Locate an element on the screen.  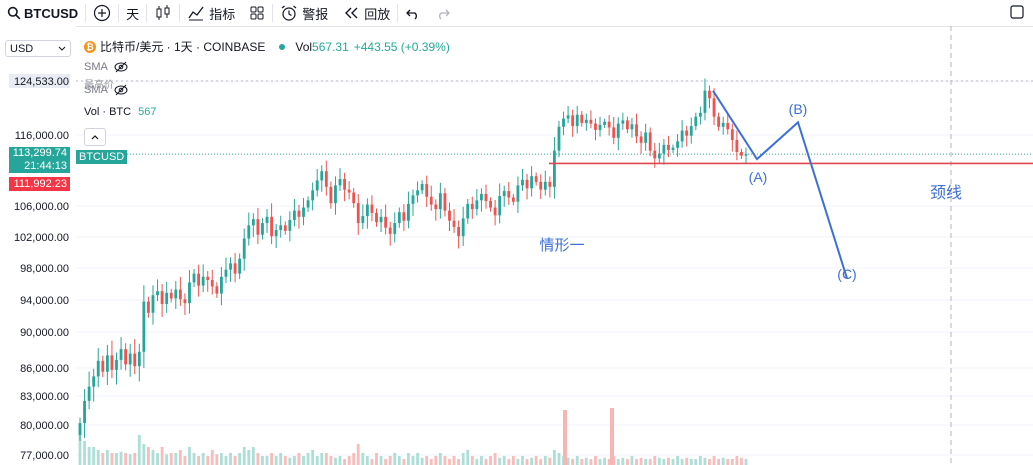
bitcoin-icon: ₿ is located at coordinates (90, 46).